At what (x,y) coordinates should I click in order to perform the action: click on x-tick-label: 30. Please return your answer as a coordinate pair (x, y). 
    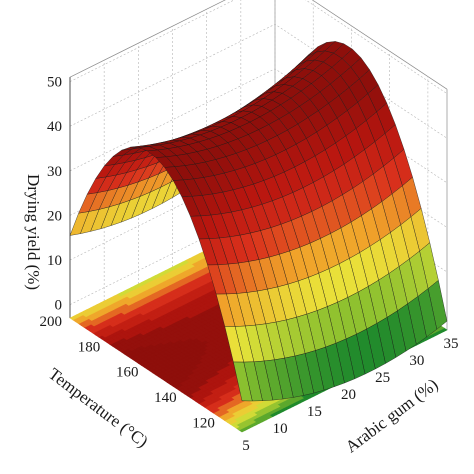
    Looking at the image, I should click on (416, 361).